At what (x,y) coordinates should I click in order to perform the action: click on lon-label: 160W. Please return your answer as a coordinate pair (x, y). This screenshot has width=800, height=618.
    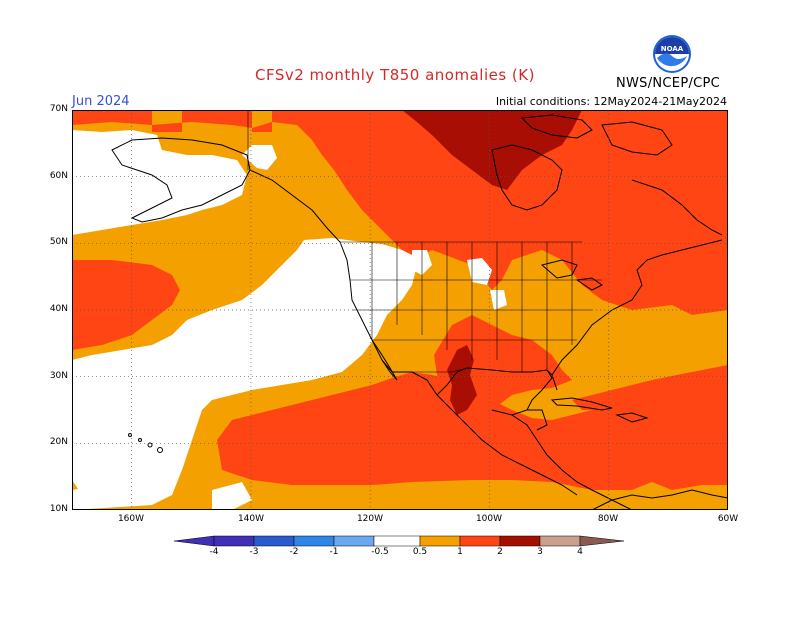
    Looking at the image, I should click on (131, 519).